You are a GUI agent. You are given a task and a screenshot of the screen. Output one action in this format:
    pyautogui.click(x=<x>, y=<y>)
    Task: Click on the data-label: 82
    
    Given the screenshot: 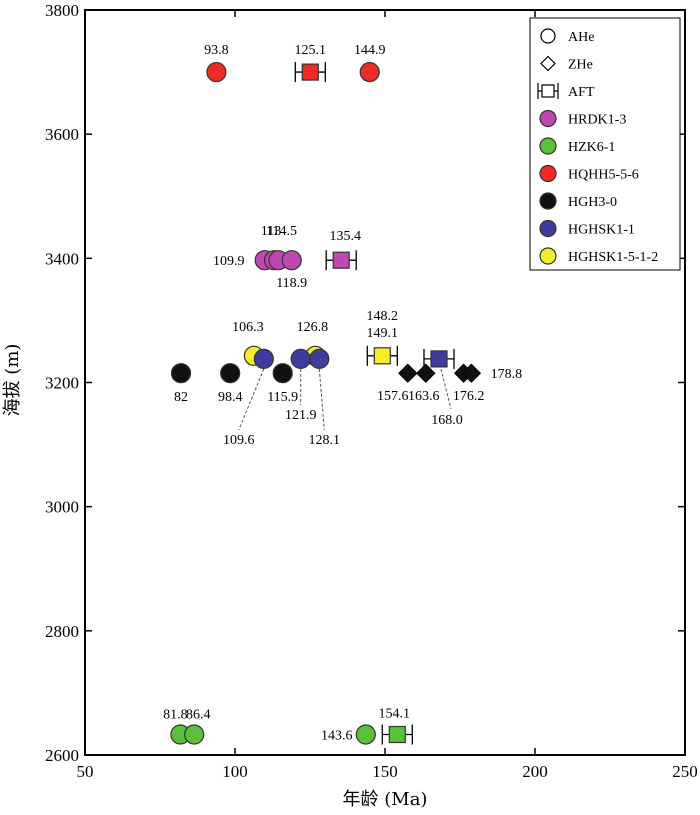 What is the action you would take?
    pyautogui.click(x=181, y=397)
    